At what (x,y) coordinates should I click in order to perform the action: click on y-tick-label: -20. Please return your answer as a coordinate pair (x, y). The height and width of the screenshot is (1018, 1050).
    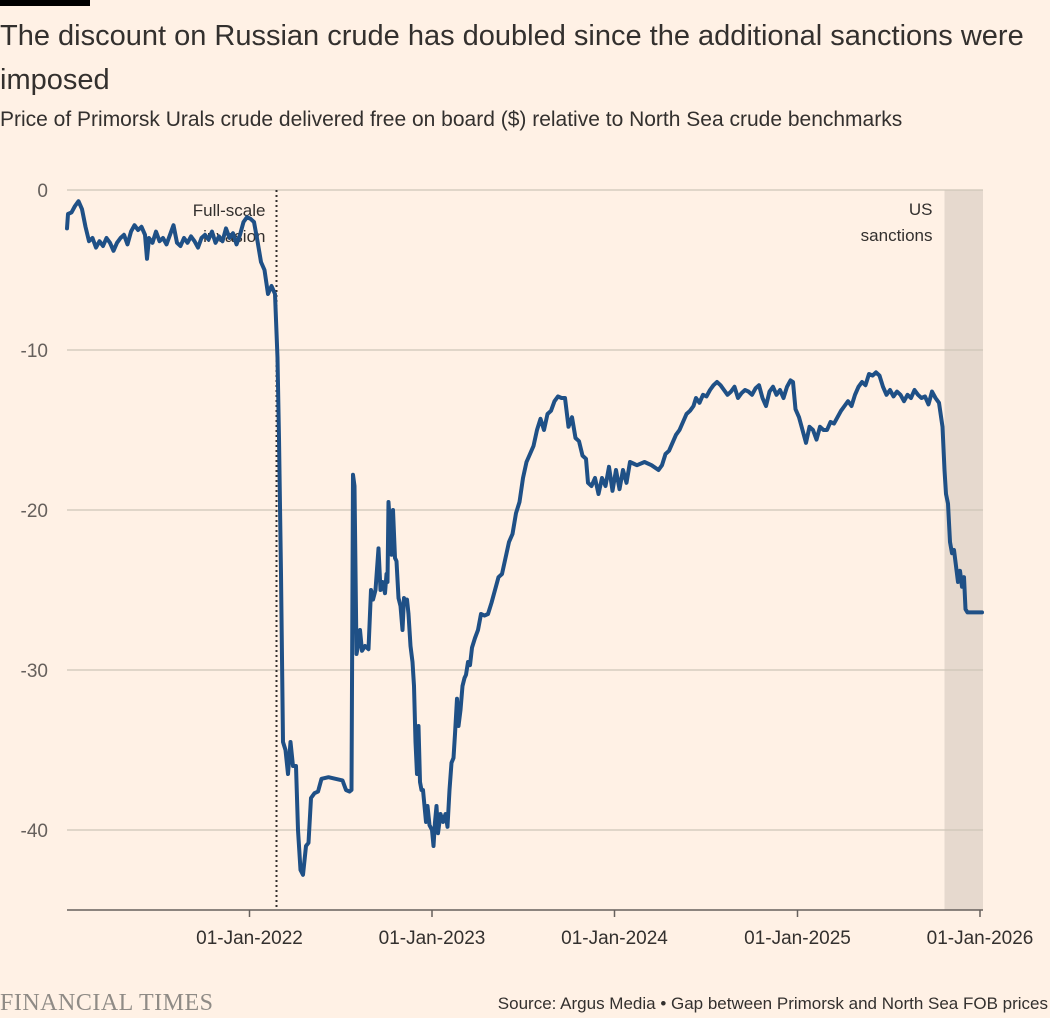
    Looking at the image, I should click on (34, 511).